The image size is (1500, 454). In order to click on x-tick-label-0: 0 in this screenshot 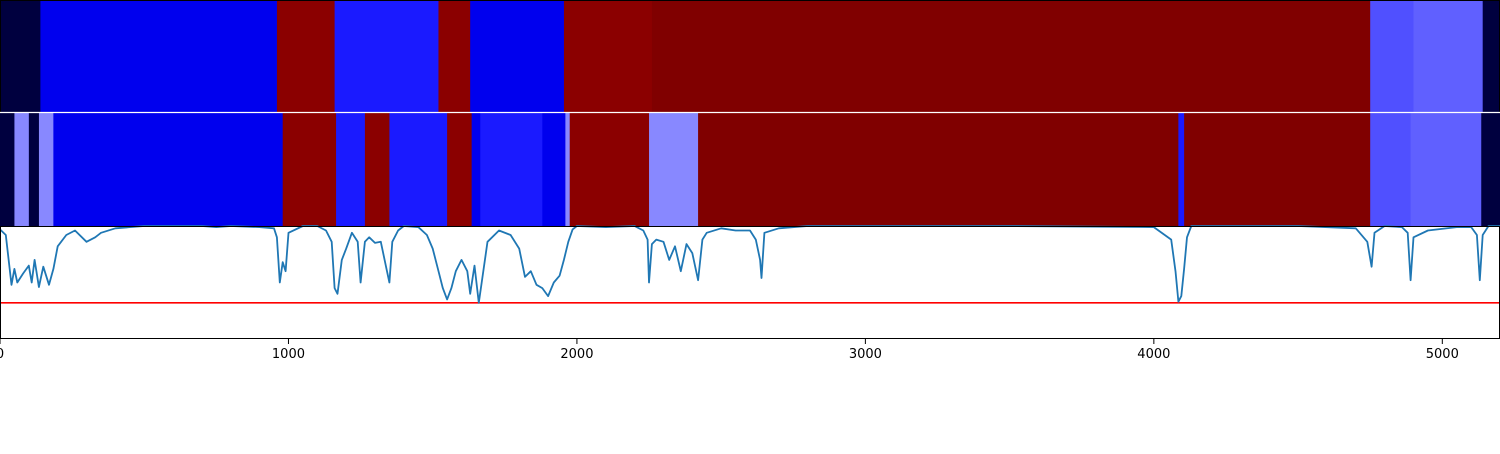, I will do `click(2, 354)`.